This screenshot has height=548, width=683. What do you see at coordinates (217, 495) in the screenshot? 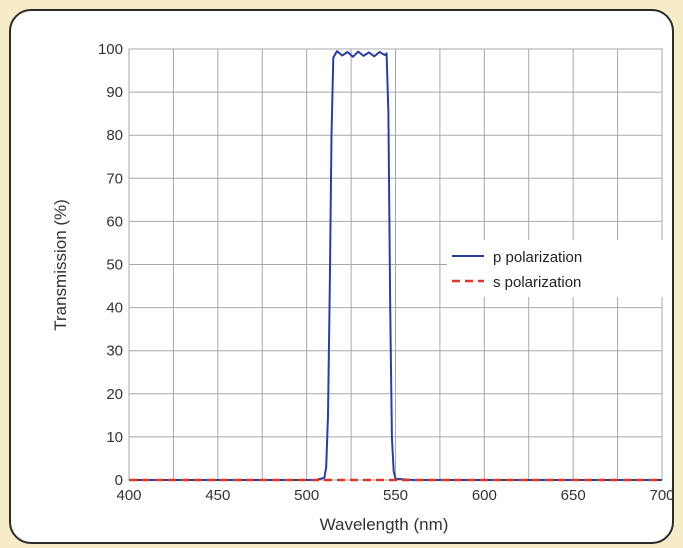
I see `x-tick-label: 450` at bounding box center [217, 495].